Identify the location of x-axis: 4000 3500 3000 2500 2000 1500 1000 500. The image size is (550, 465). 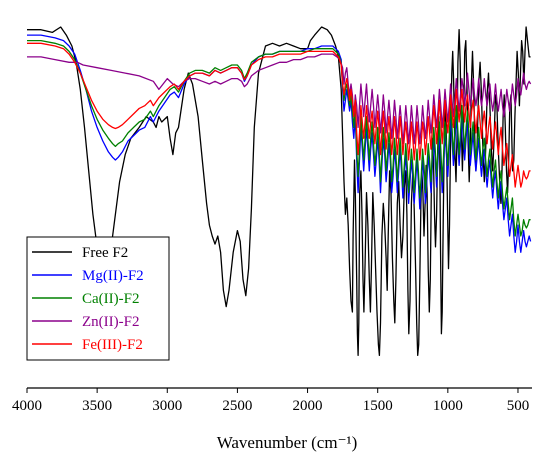
(272, 400).